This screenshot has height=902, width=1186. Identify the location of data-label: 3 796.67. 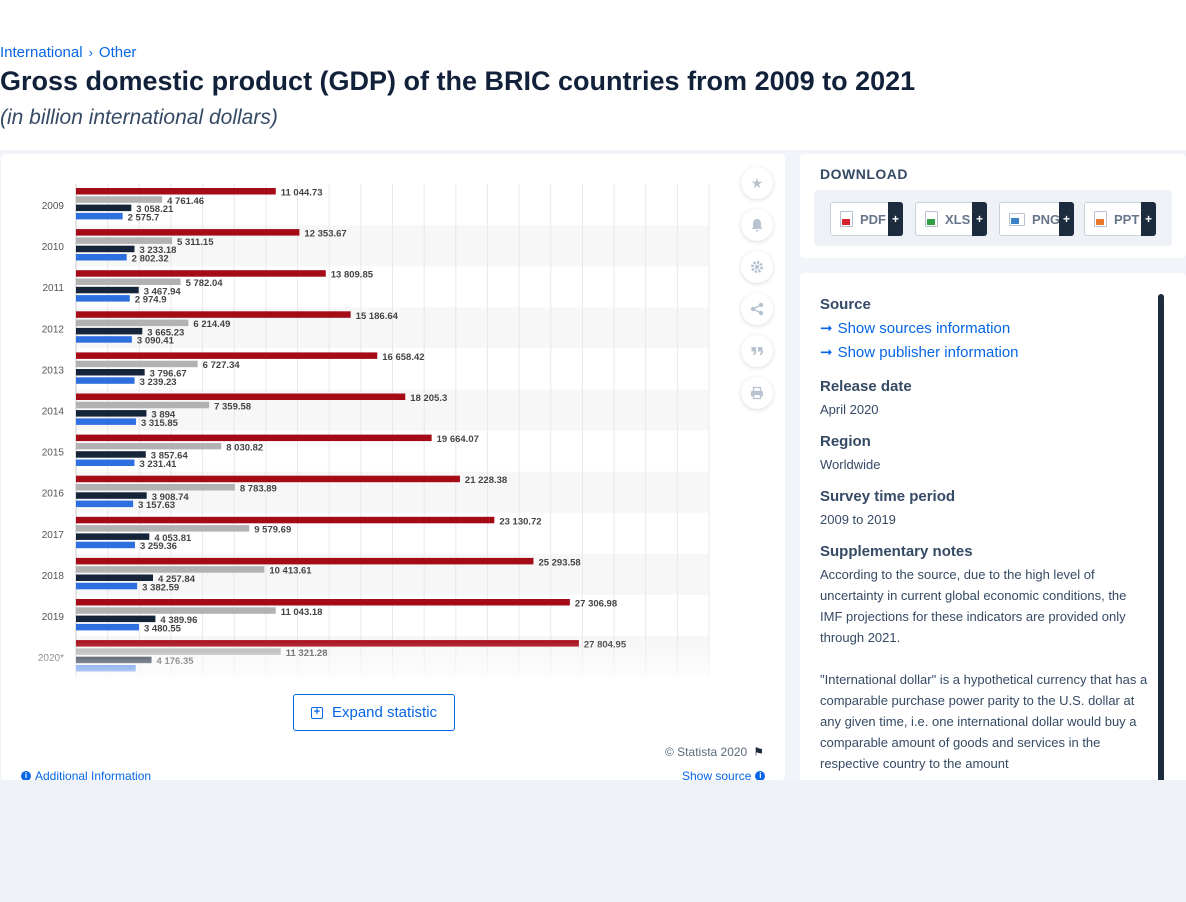
(168, 374).